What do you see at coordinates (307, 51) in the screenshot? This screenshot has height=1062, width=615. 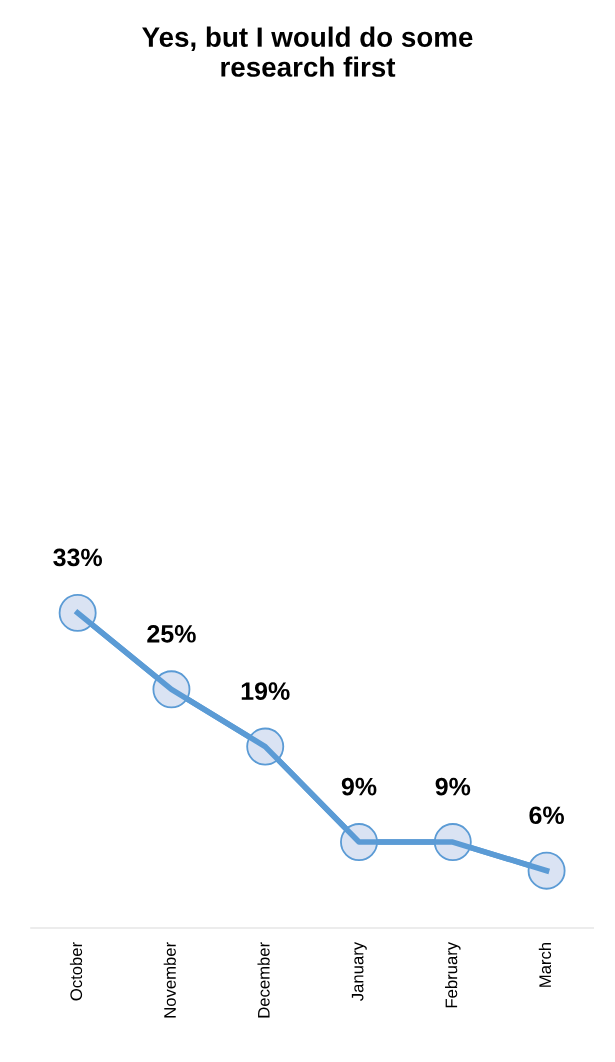 I see `chart-title: Yes, but I would do some research first` at bounding box center [307, 51].